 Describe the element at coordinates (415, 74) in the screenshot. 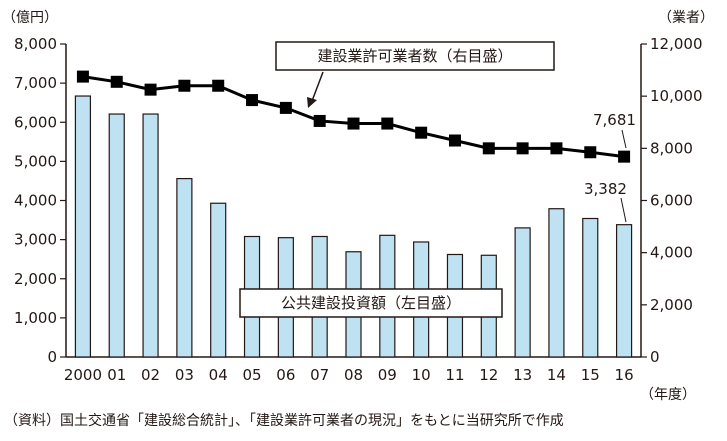

I see `line-series-callout: 建設業許可業者数（右目盛）` at that location.